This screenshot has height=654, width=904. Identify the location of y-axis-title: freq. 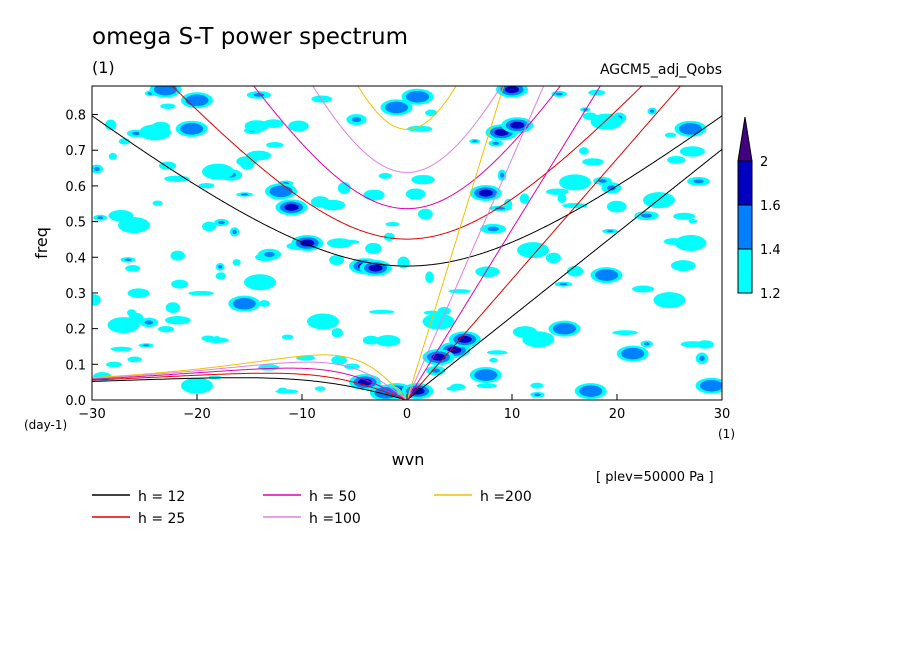
(41, 243).